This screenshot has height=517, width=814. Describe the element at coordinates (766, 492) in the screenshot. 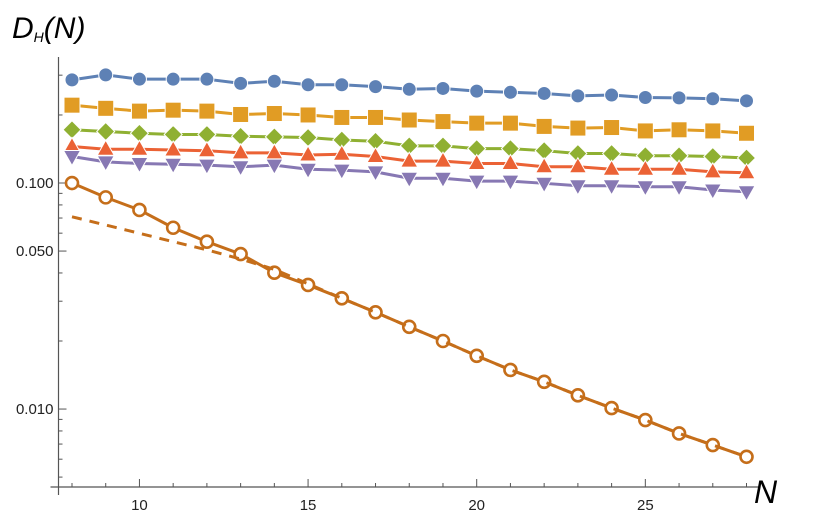

I see `x-axis-label: N` at that location.